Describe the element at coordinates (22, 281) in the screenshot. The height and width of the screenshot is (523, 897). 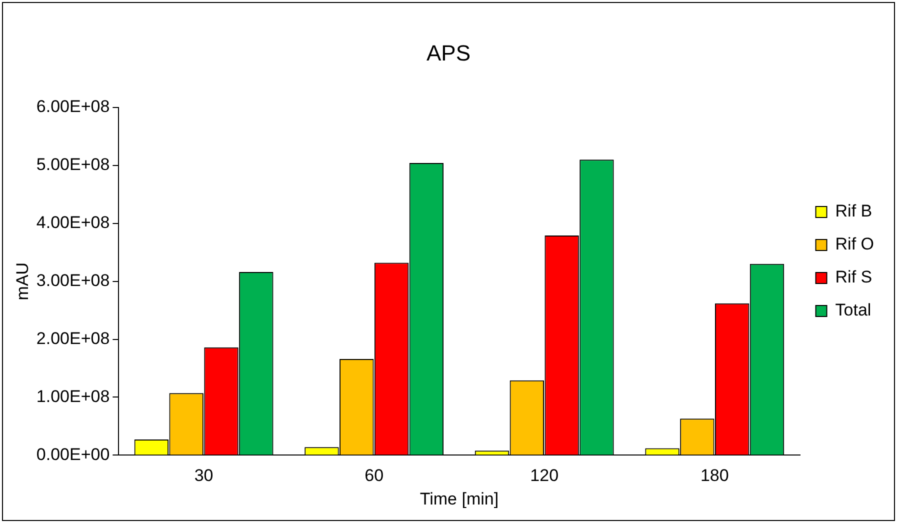
I see `y-axis-title: mAU` at that location.